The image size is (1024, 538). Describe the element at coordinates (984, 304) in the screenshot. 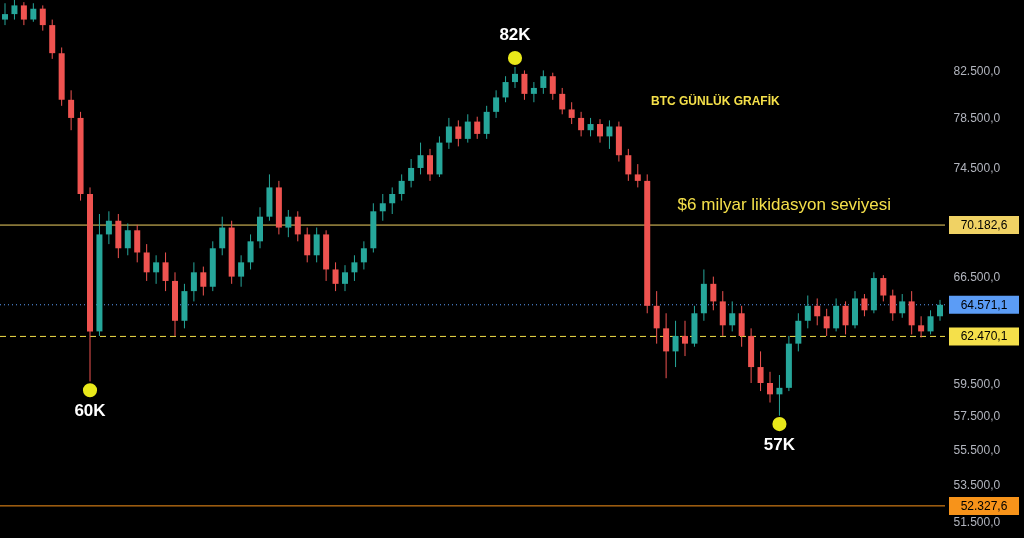

I see `ref-line-label: 64.571,1` at that location.